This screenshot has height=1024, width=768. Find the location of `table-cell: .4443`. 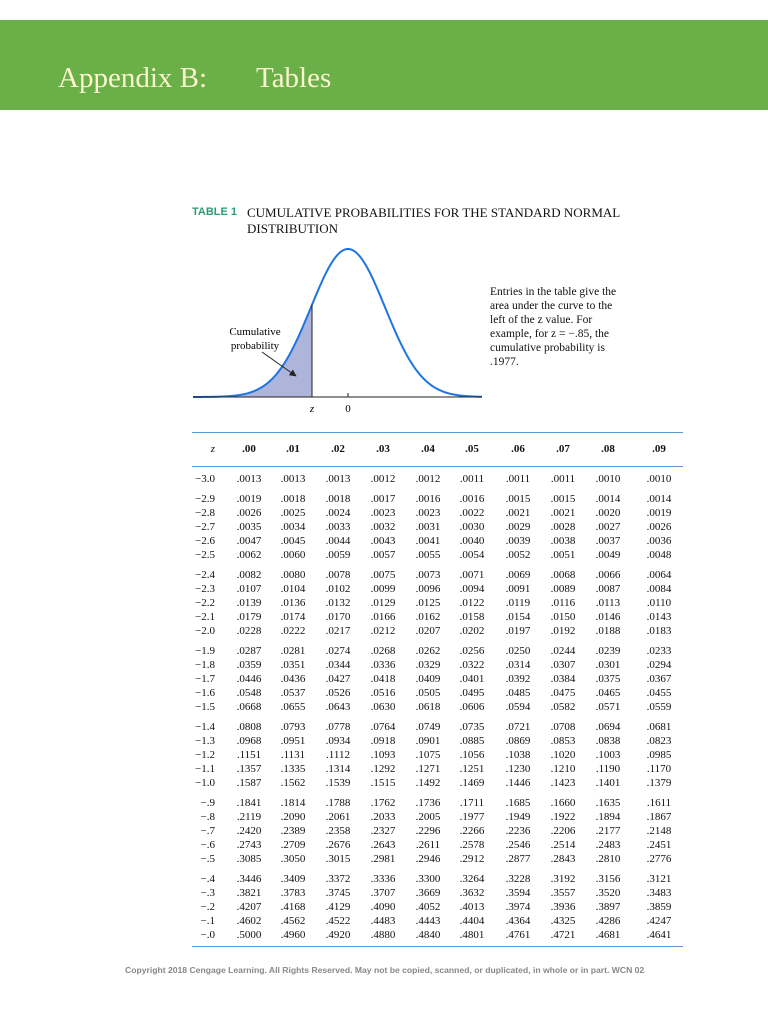

table-cell: .4443 is located at coordinates (428, 921).